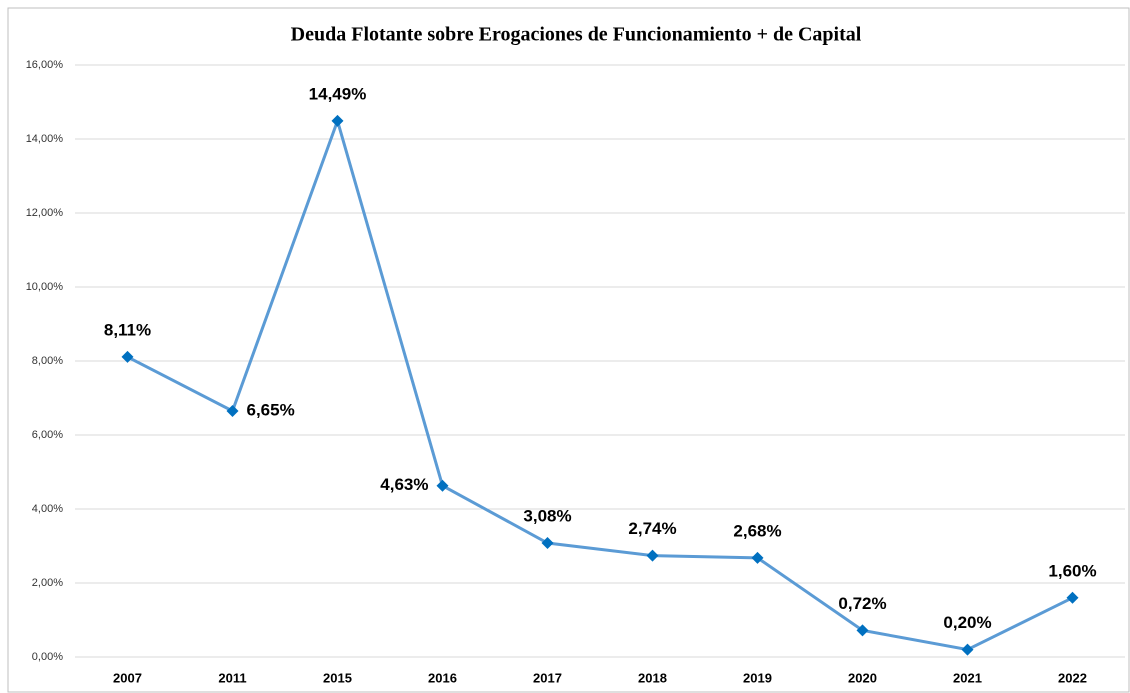  I want to click on x-tick-label: 2020, so click(862, 677).